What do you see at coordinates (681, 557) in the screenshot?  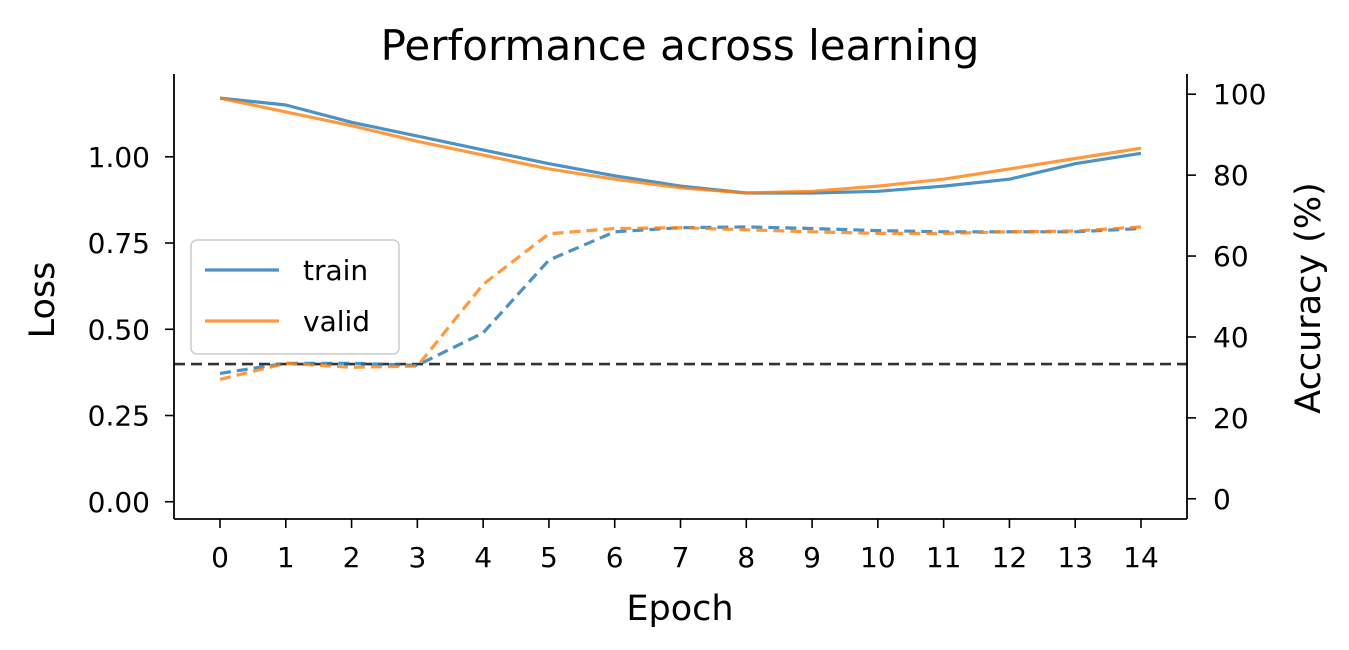 I see `x-tick-label: 7` at bounding box center [681, 557].